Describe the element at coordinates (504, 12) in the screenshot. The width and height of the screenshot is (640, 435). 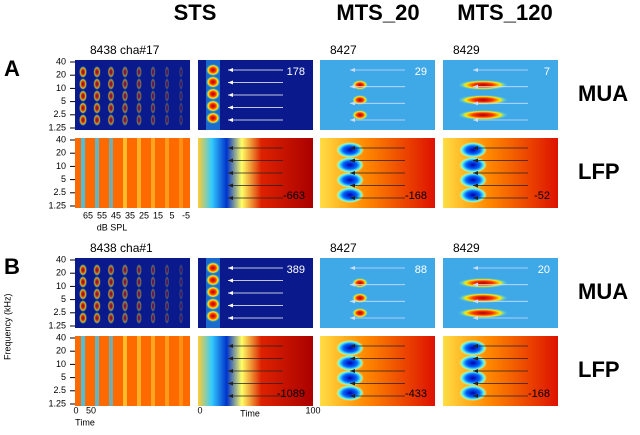
I see `column-header: MTS_120` at that location.